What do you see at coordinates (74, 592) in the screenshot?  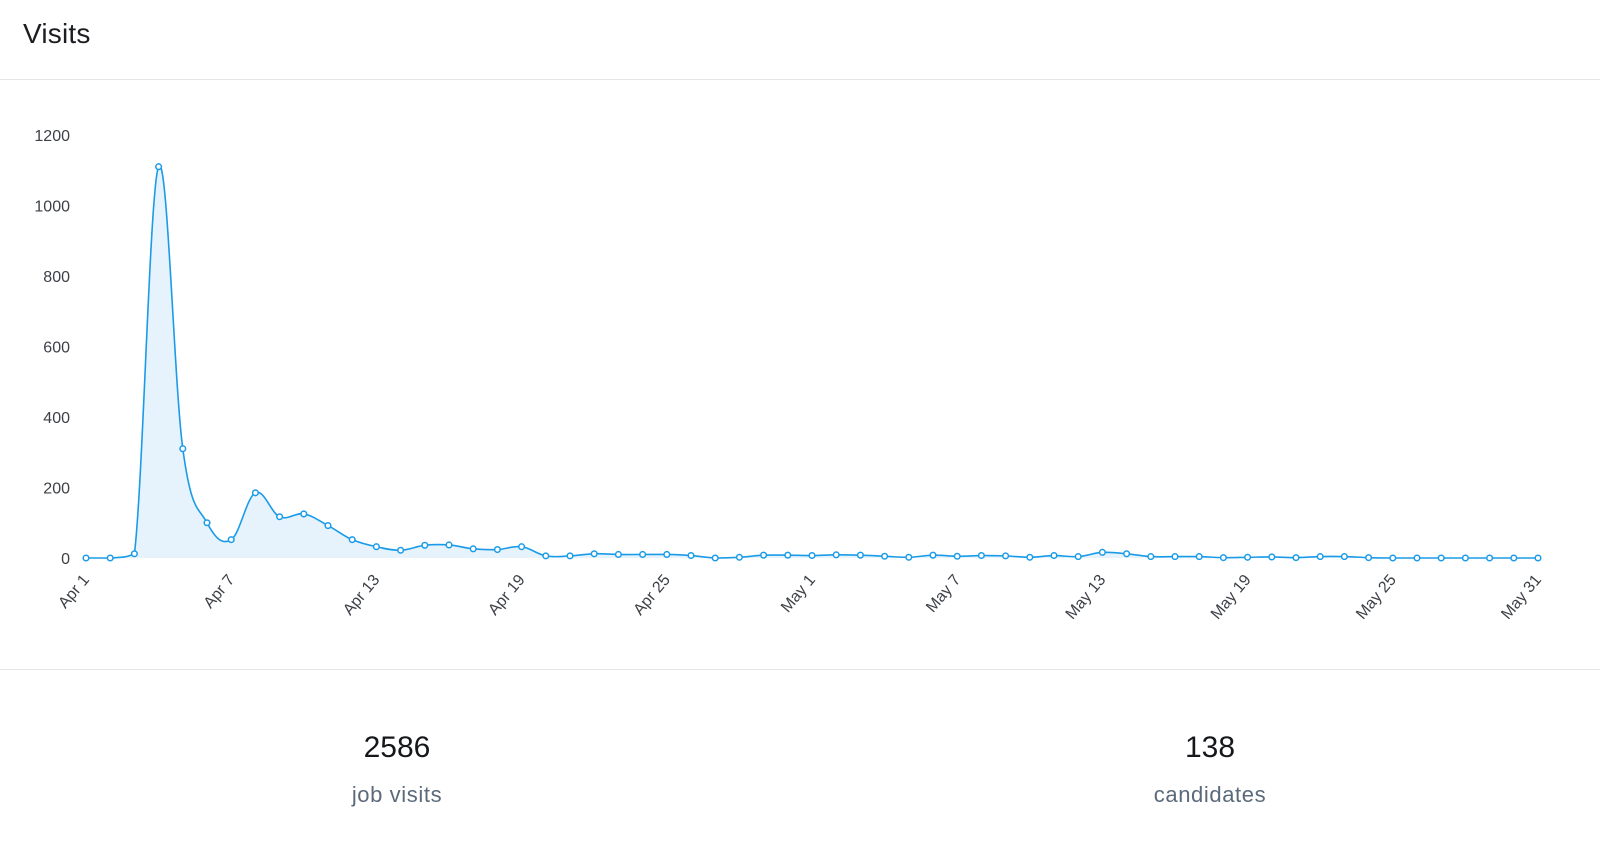 I see `x-tick-label: Apr 1` at bounding box center [74, 592].